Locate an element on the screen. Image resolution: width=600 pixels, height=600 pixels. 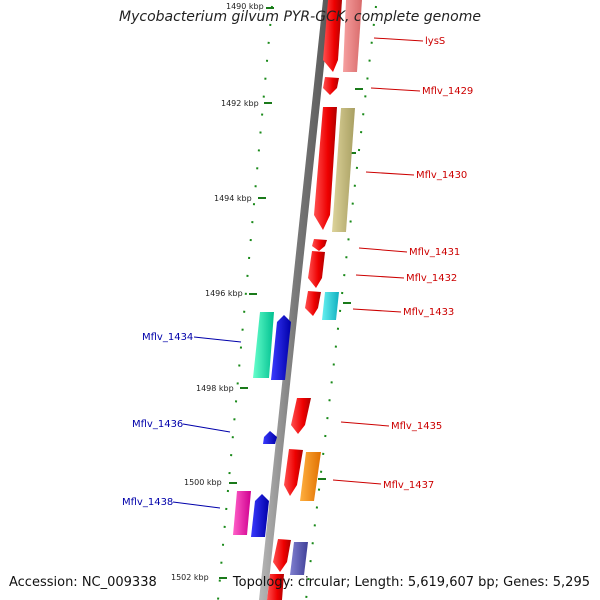
gene-label: Mflv_1434 is located at coordinates (167, 337).